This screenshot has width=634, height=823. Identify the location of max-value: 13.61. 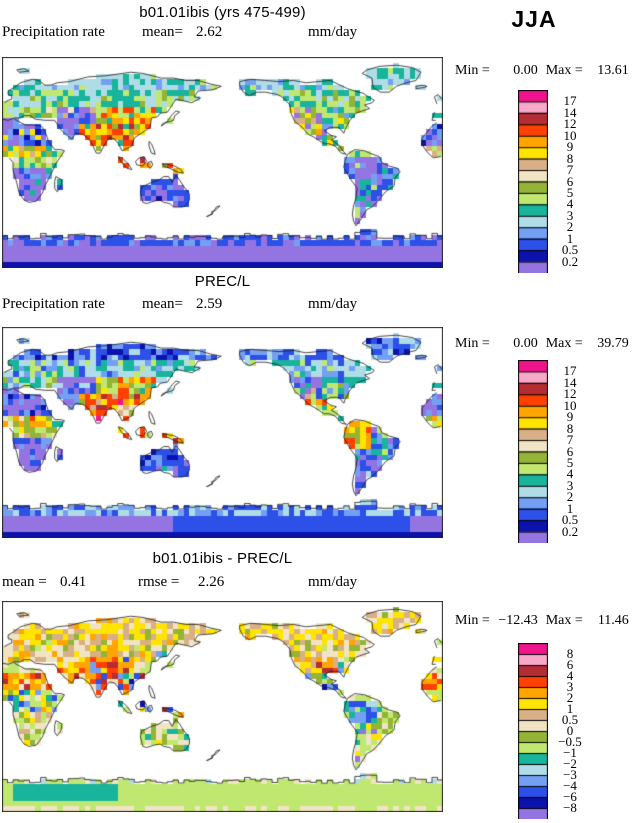
(613, 70).